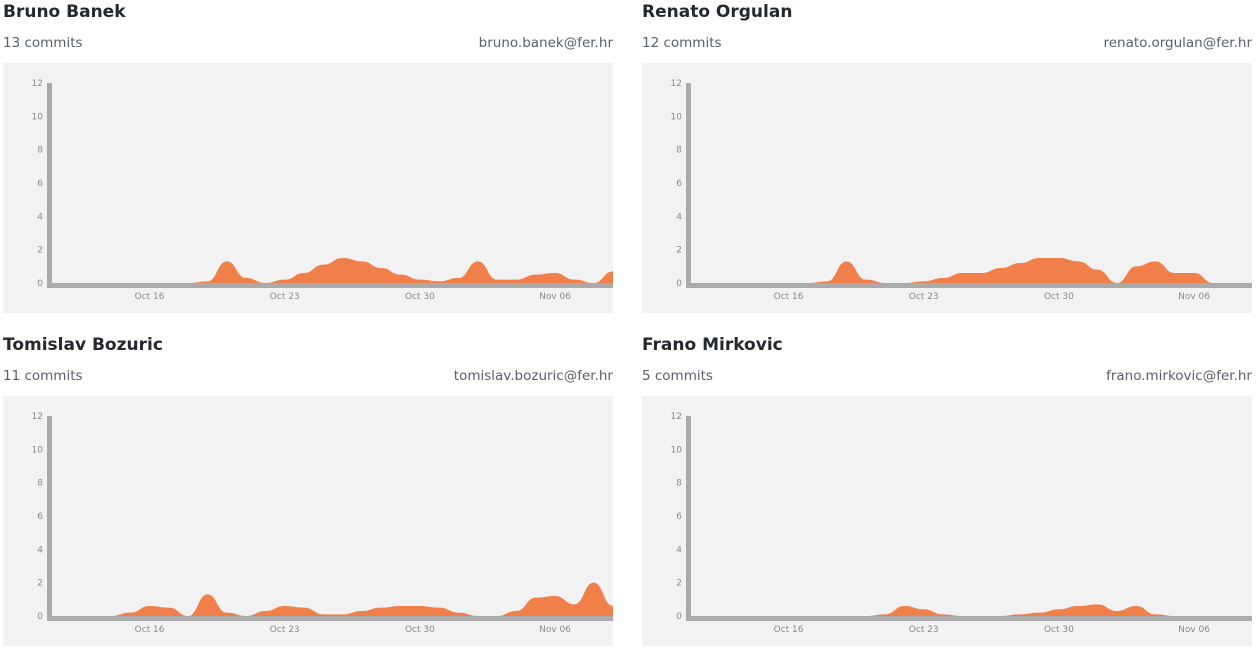  Describe the element at coordinates (43, 376) in the screenshot. I see `commit-count: 11 commits` at that location.